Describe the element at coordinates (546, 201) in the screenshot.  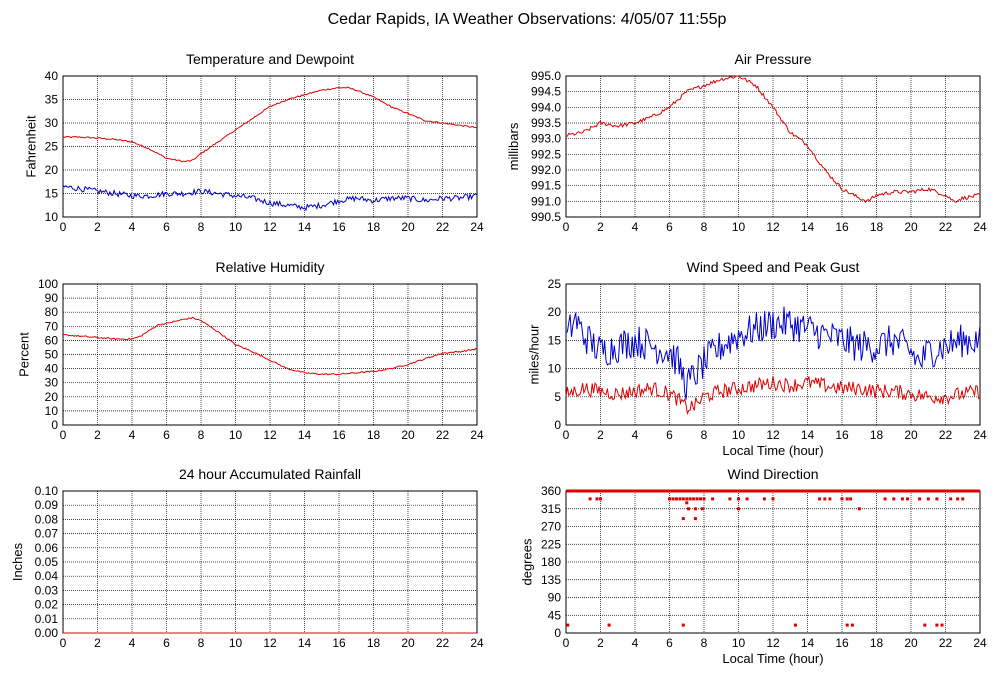
I see `y-tick-label: 991.0` at that location.